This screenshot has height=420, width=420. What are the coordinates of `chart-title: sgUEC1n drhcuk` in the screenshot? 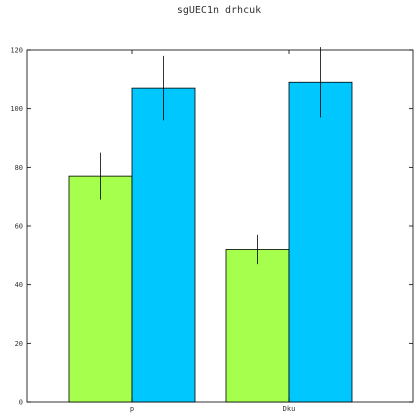 It's located at (219, 10).